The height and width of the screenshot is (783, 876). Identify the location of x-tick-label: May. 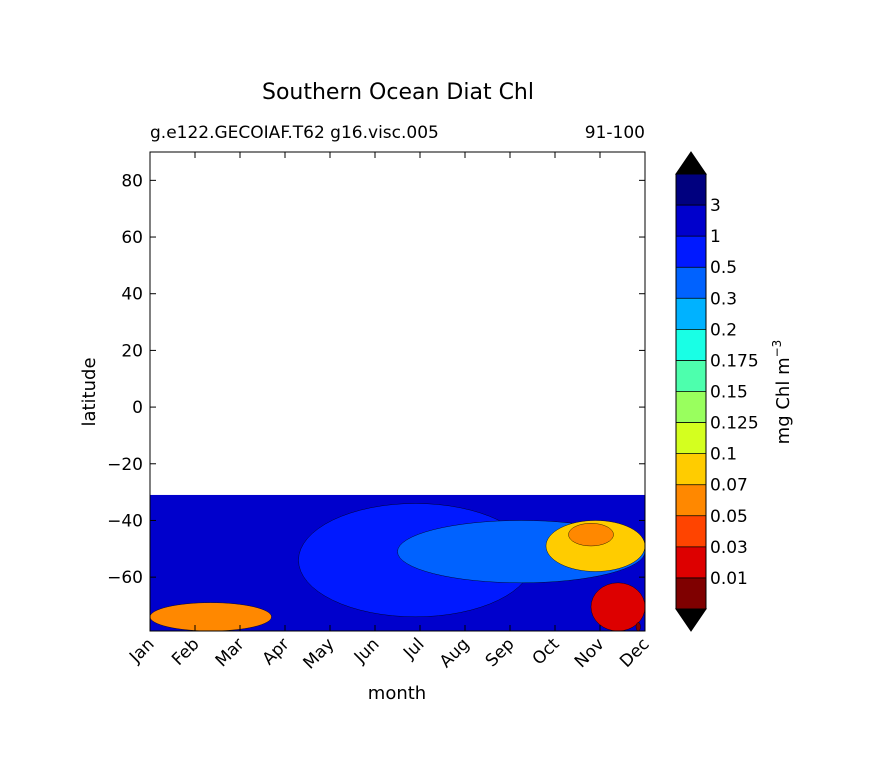
(319, 653).